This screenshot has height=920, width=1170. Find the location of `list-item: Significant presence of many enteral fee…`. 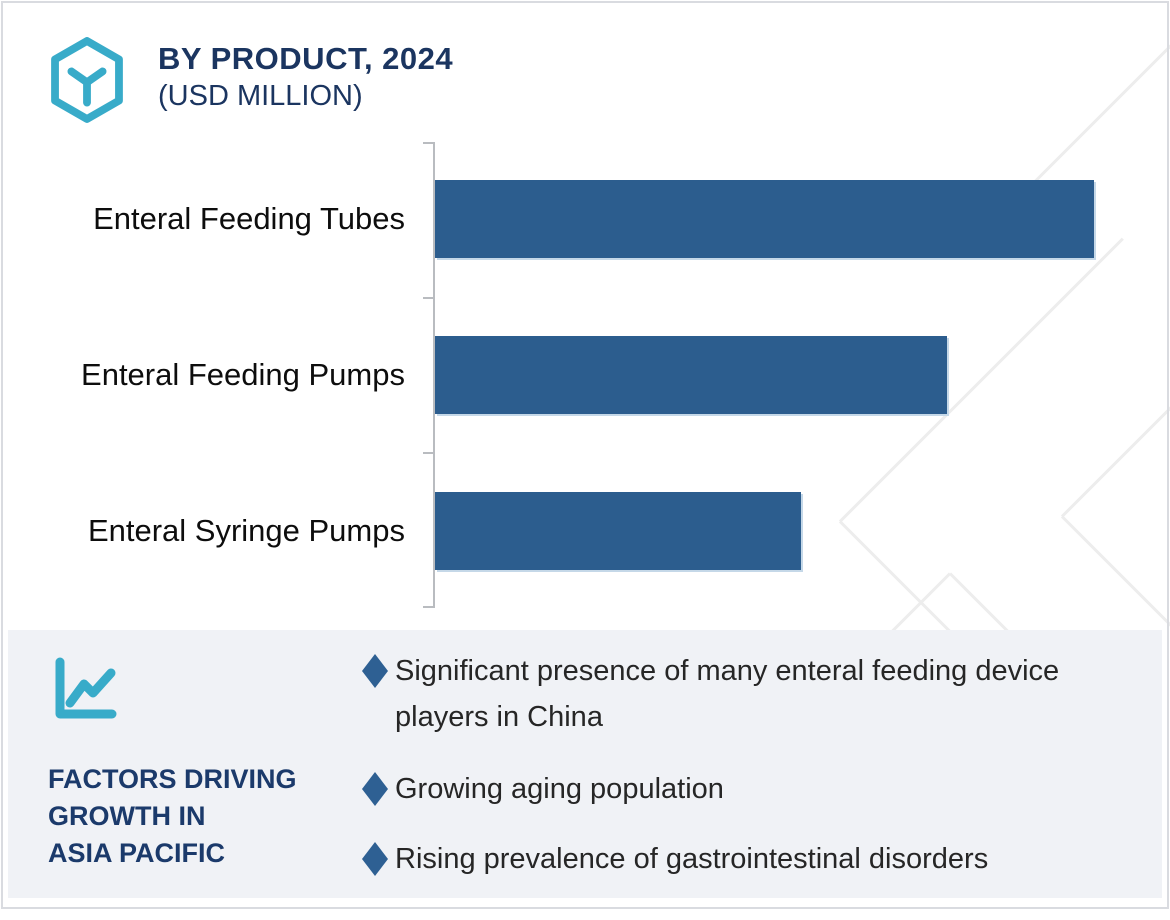

list-item: Significant presence of many enteral fee… is located at coordinates (747, 694).